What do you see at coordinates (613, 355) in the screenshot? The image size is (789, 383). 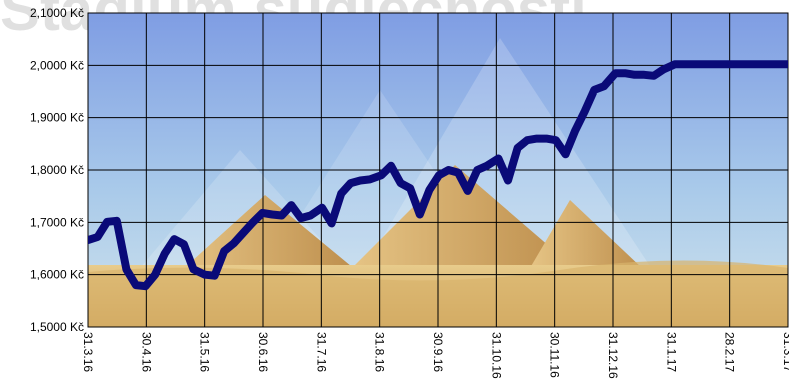 I see `x-tick-label: 31.12.16` at bounding box center [613, 355].